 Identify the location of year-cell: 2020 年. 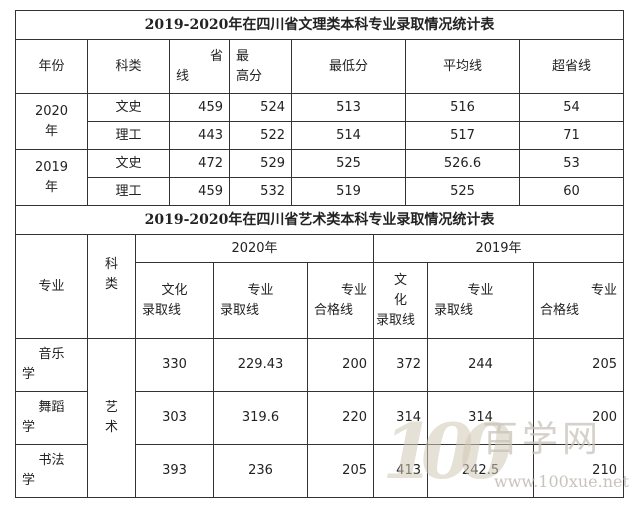
(51, 121).